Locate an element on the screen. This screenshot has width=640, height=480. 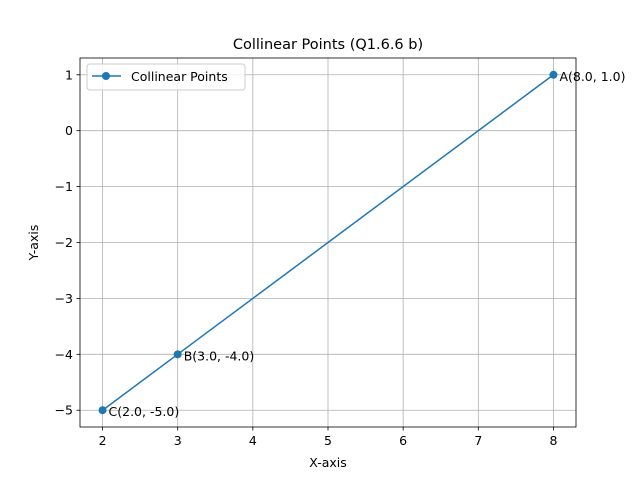
x-tick-label: 7 is located at coordinates (478, 440).